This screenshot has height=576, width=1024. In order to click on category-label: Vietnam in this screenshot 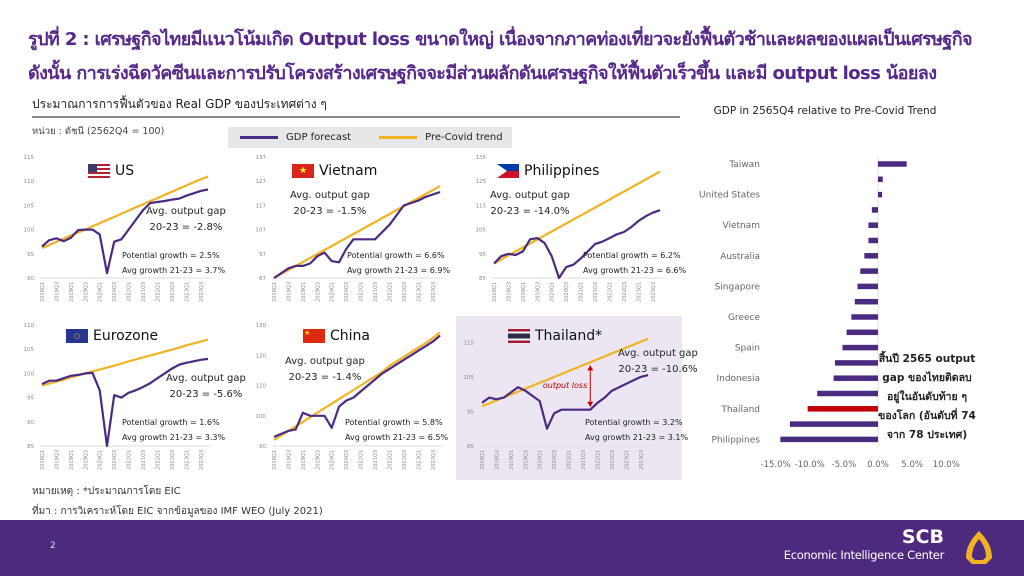, I will do `click(741, 226)`.